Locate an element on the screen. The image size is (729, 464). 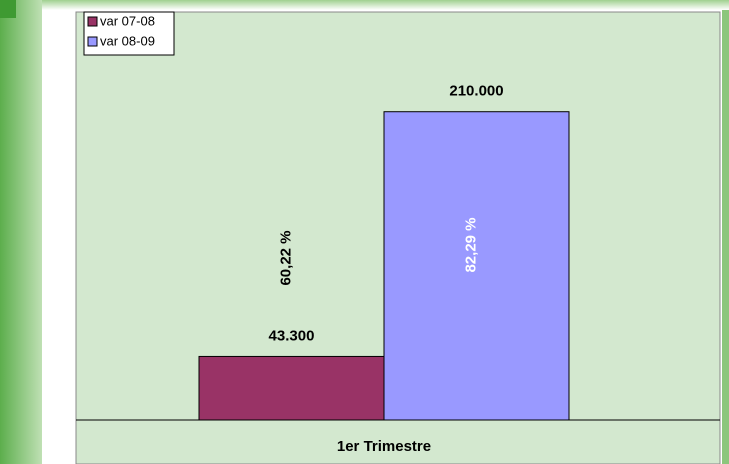
right-stripe is located at coordinates (725, 237).